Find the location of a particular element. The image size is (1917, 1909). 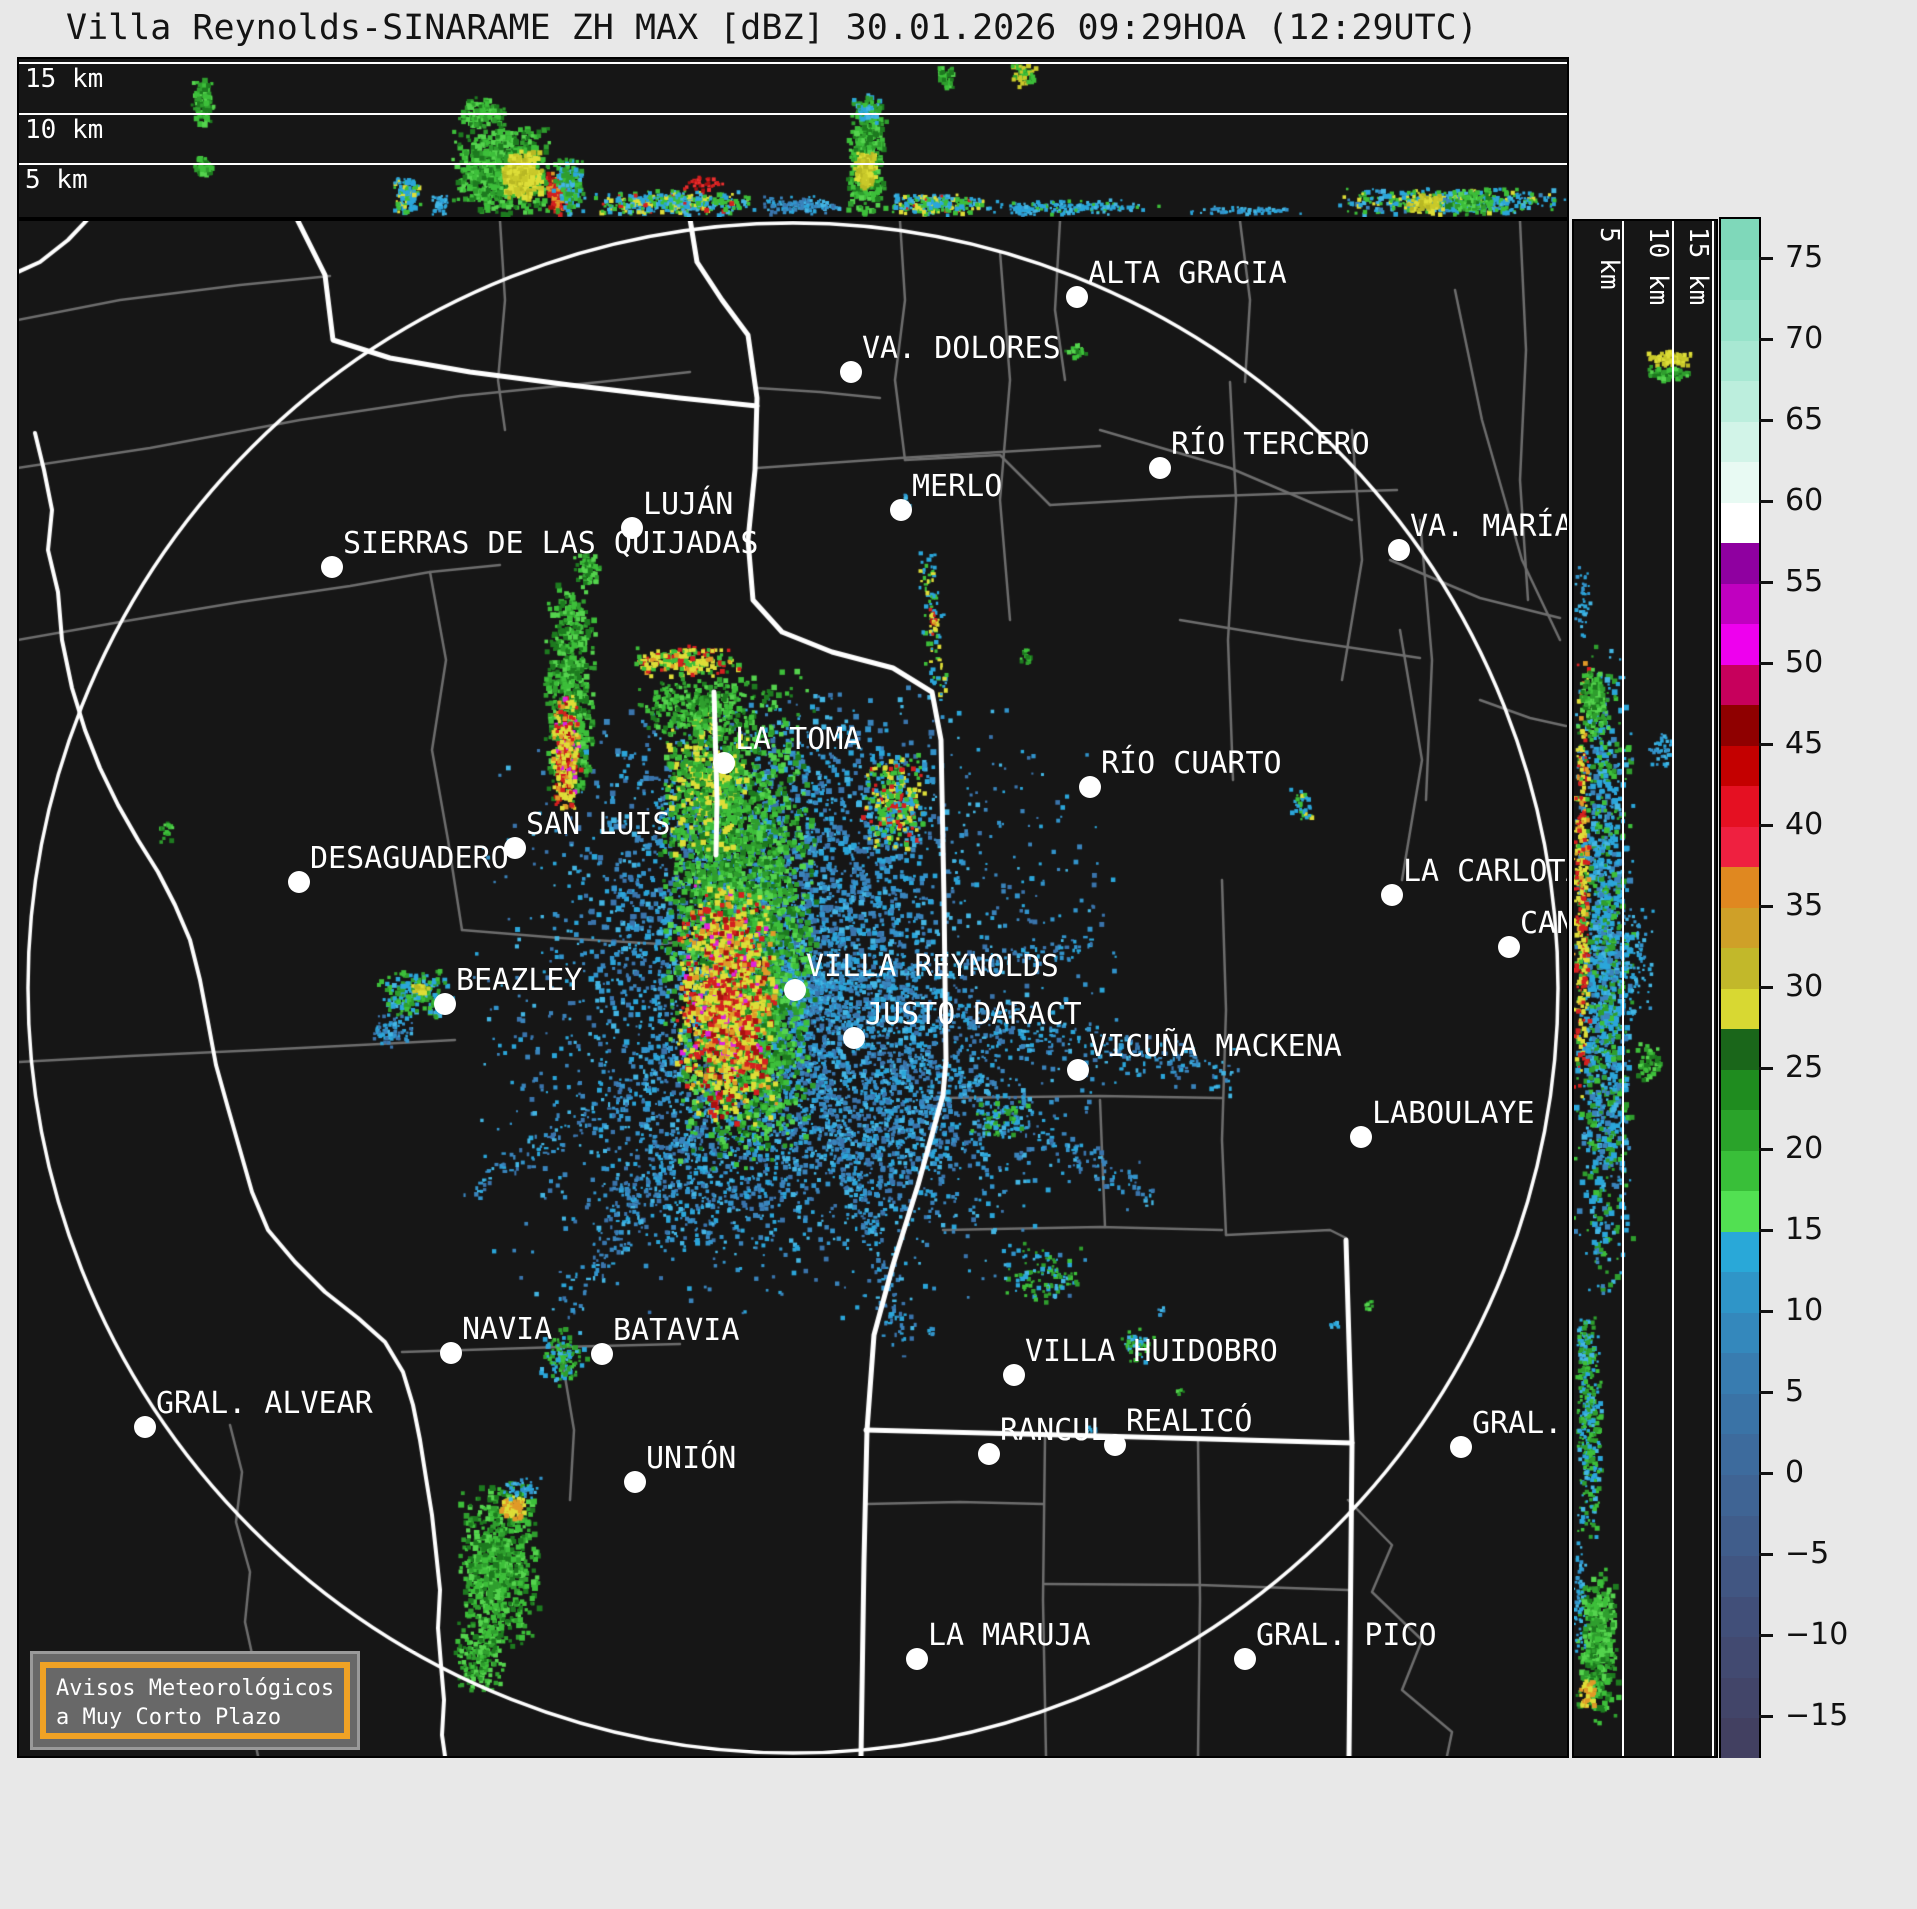

colorbar-tick-label: 20 is located at coordinates (1804, 1149).